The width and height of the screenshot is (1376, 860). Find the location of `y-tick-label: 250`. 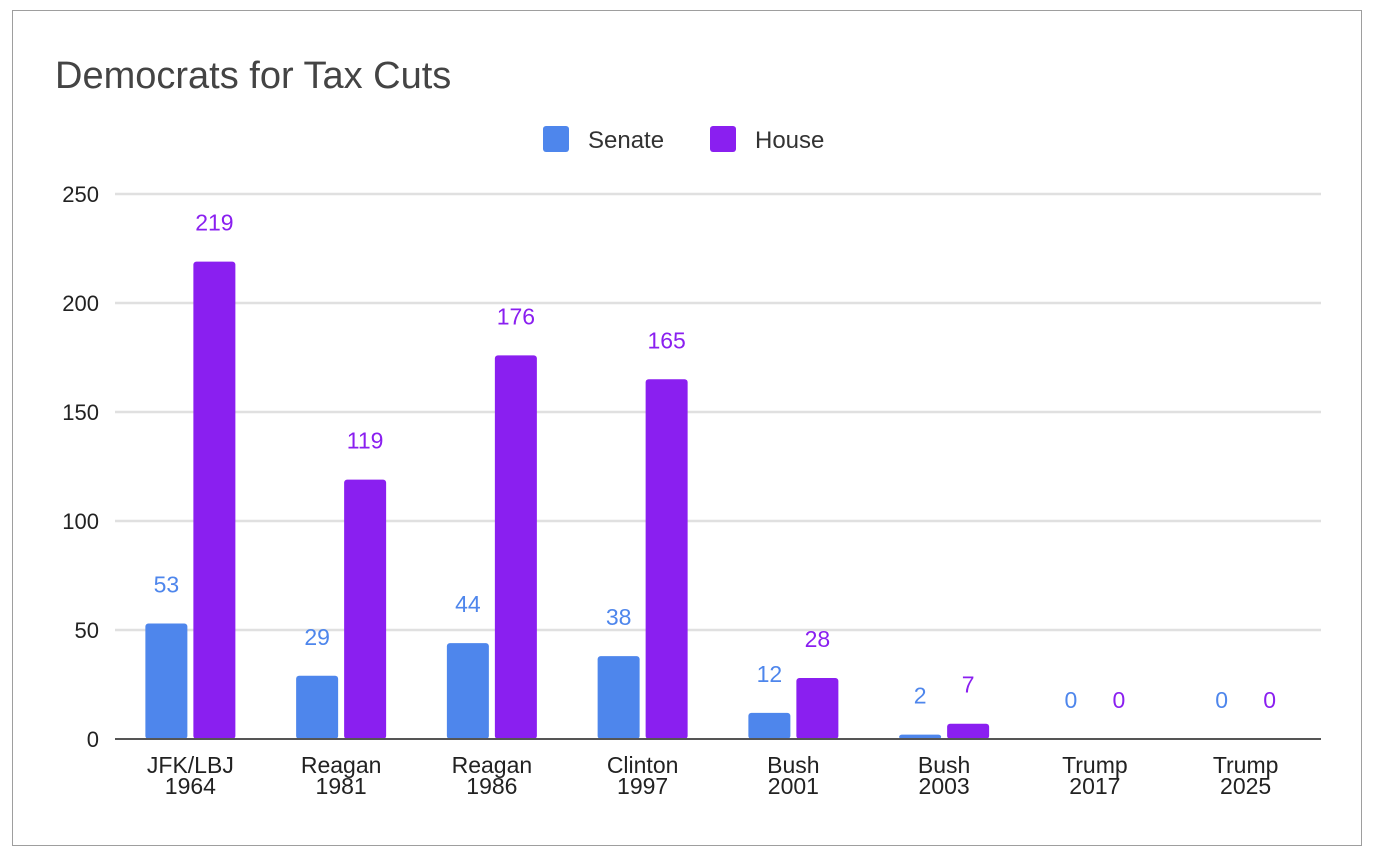

y-tick-label: 250 is located at coordinates (80, 194).